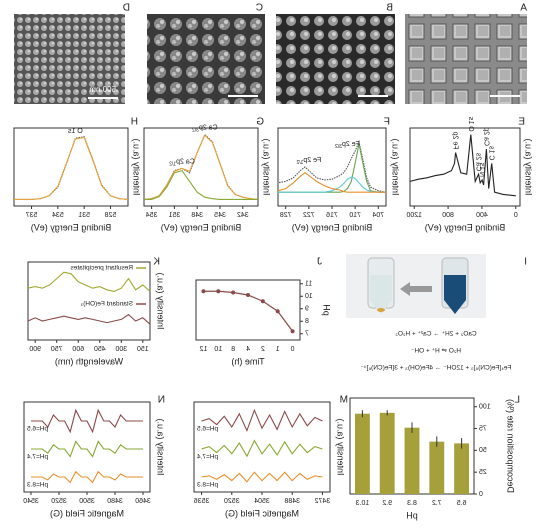 The image size is (536, 529). Describe the element at coordinates (278, 349) in the screenshot. I see `x-tick-label: 1` at that location.